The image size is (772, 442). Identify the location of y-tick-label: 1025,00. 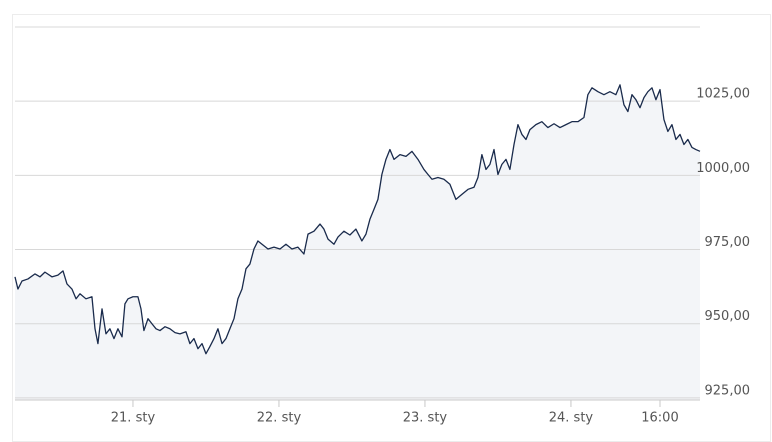
(723, 94).